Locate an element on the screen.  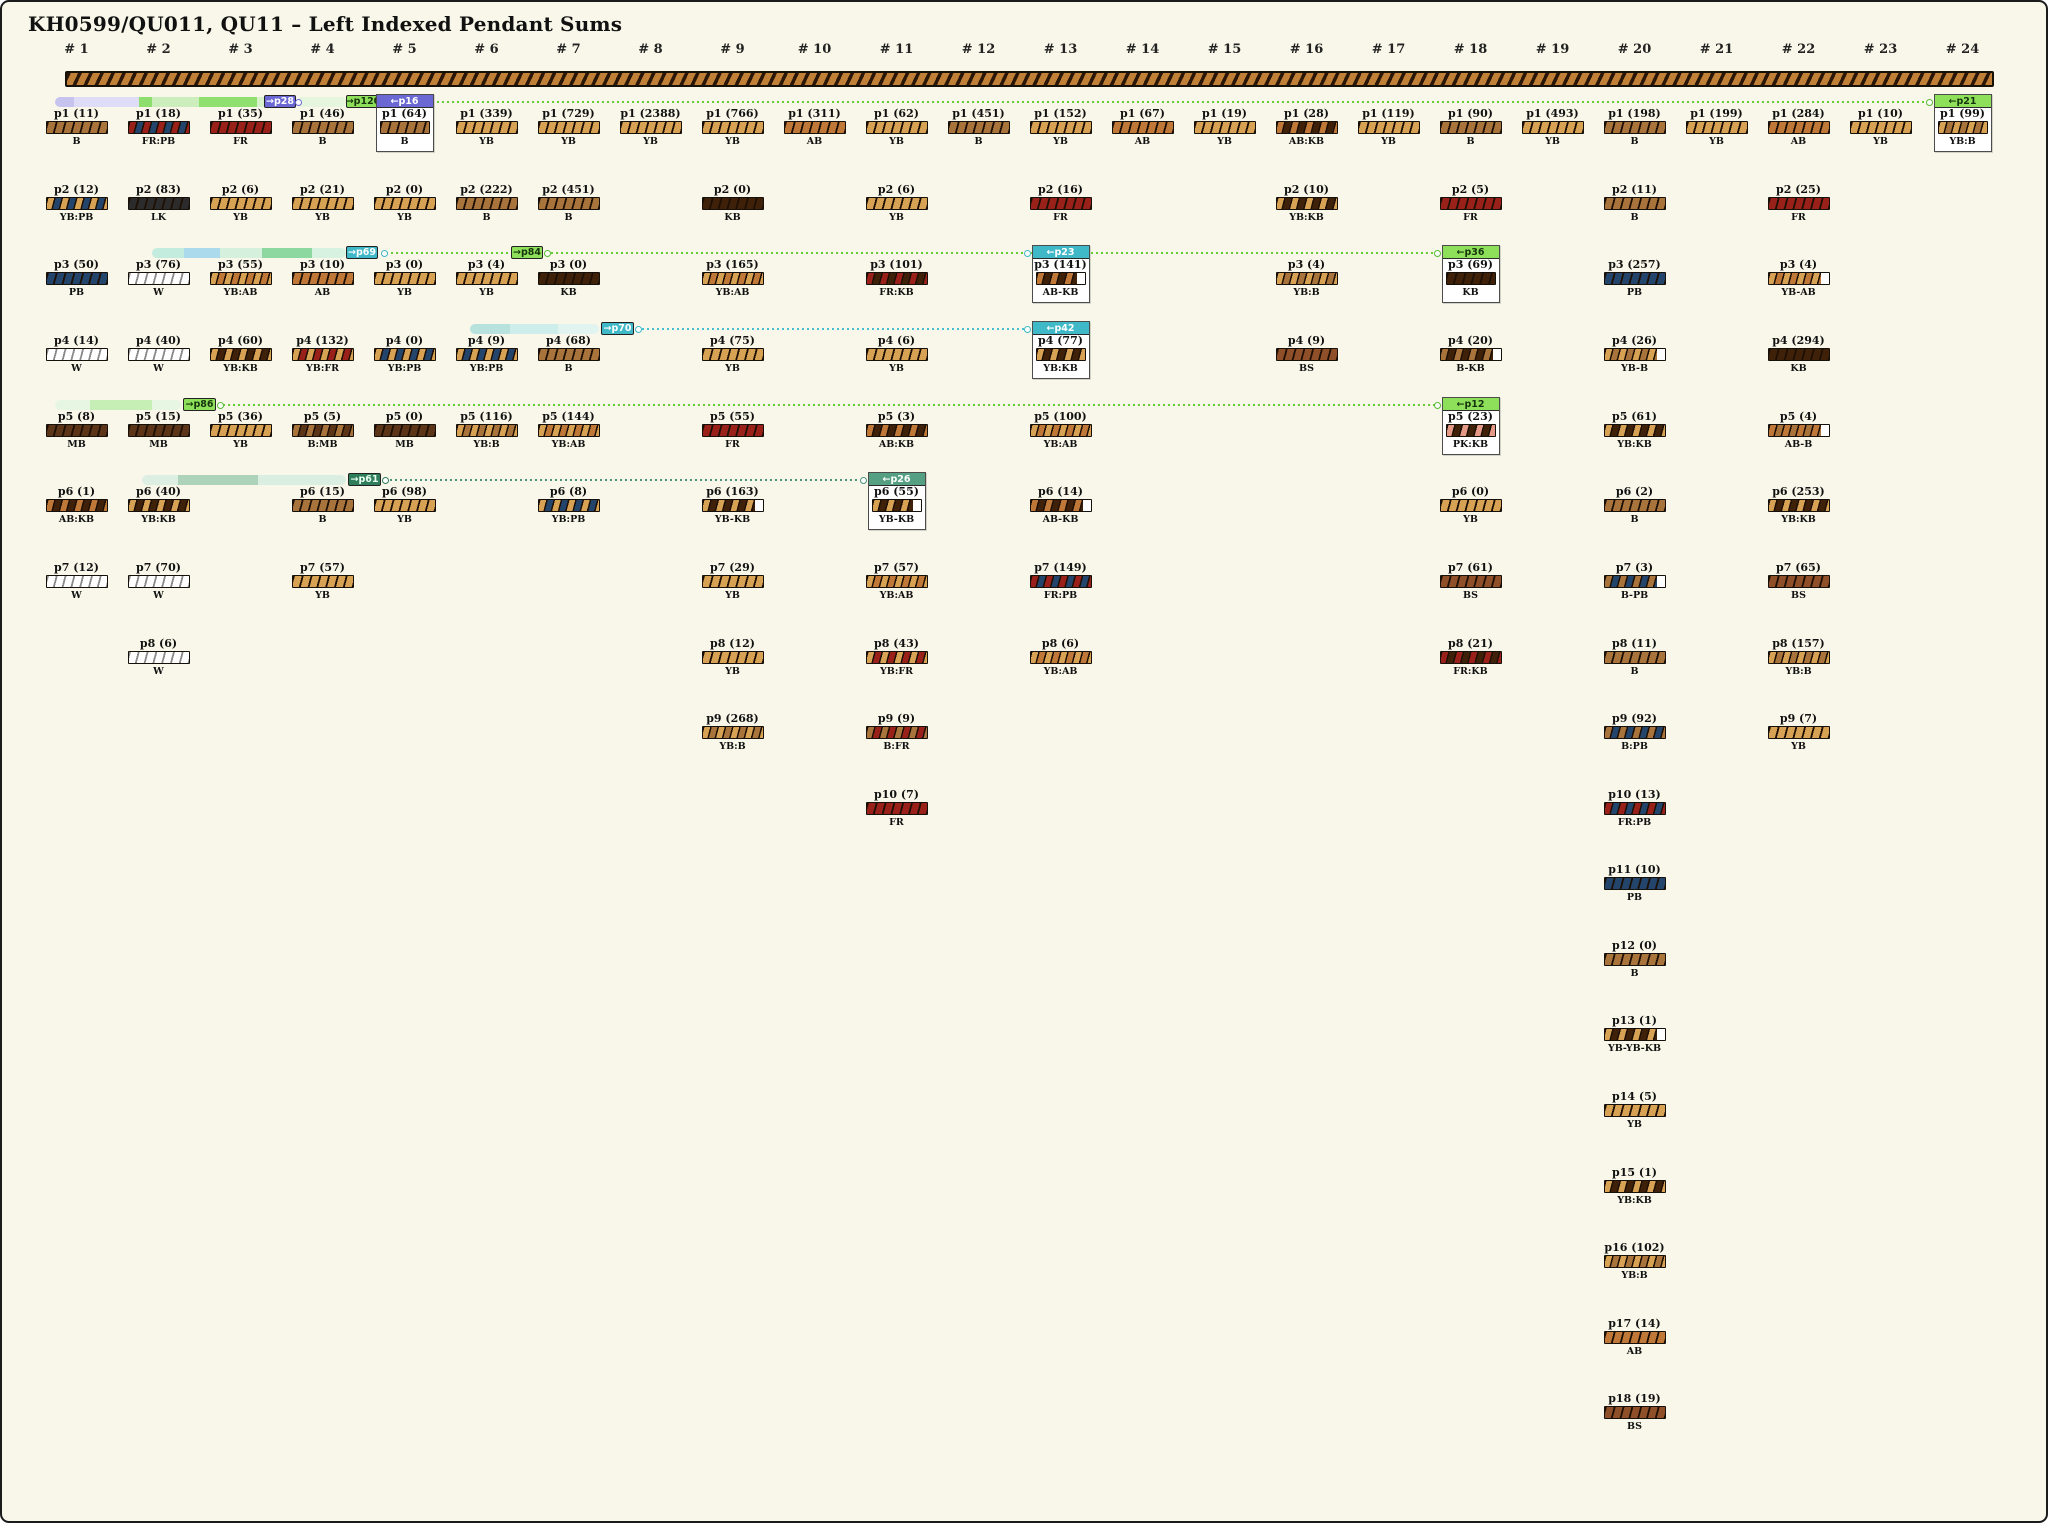
pendant-cell-label: p5 (23) is located at coordinates (1470, 416).